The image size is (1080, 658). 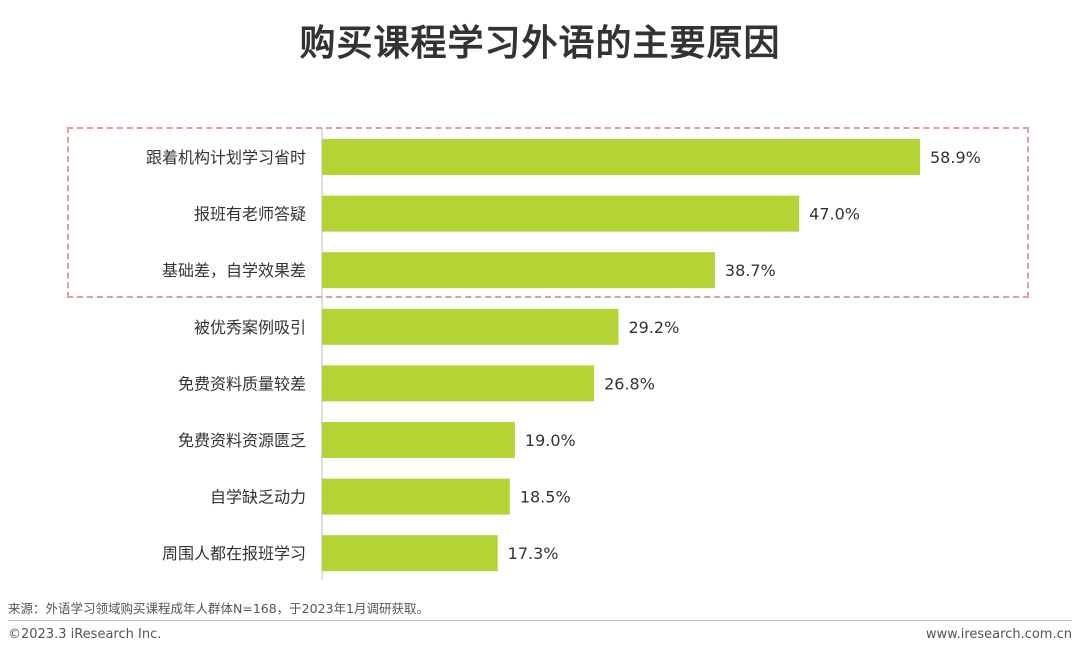 What do you see at coordinates (653, 327) in the screenshot?
I see `value-label-4: 29.2%` at bounding box center [653, 327].